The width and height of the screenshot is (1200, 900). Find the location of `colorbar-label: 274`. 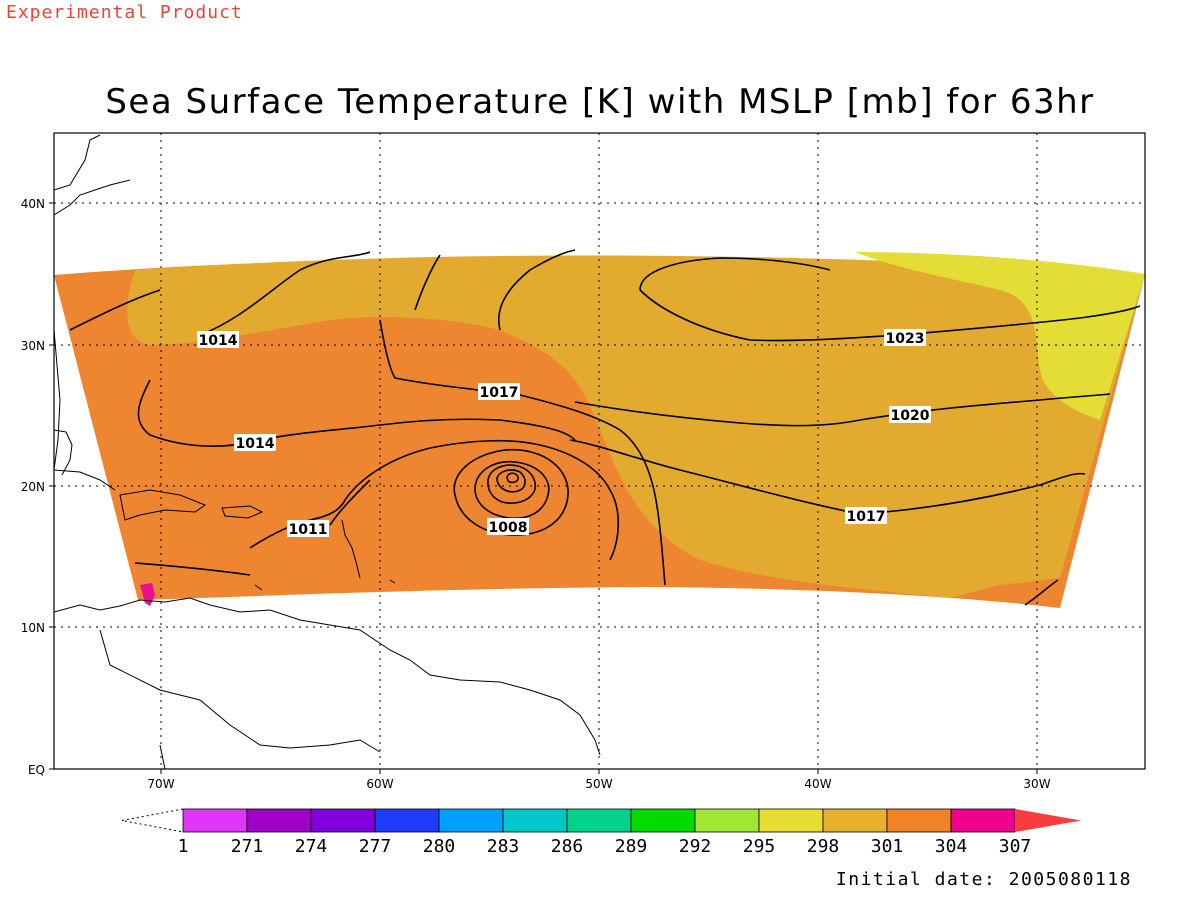

colorbar-label: 274 is located at coordinates (311, 846).